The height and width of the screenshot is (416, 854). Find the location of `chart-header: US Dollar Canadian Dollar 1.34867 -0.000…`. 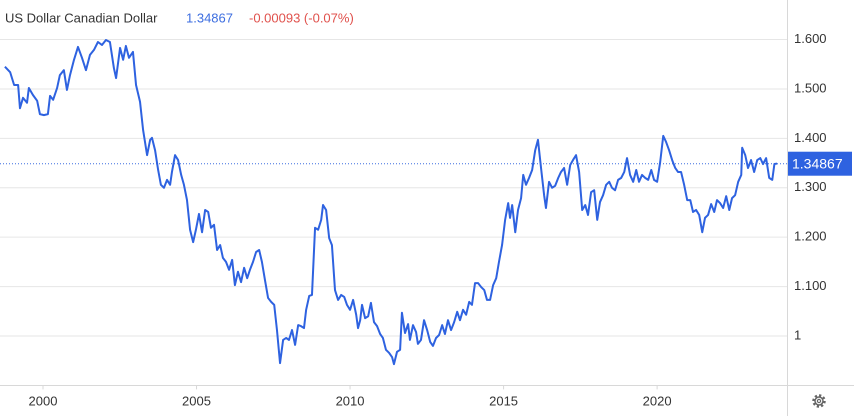

chart-header: US Dollar Canadian Dollar 1.34867 -0.000… is located at coordinates (179, 17).